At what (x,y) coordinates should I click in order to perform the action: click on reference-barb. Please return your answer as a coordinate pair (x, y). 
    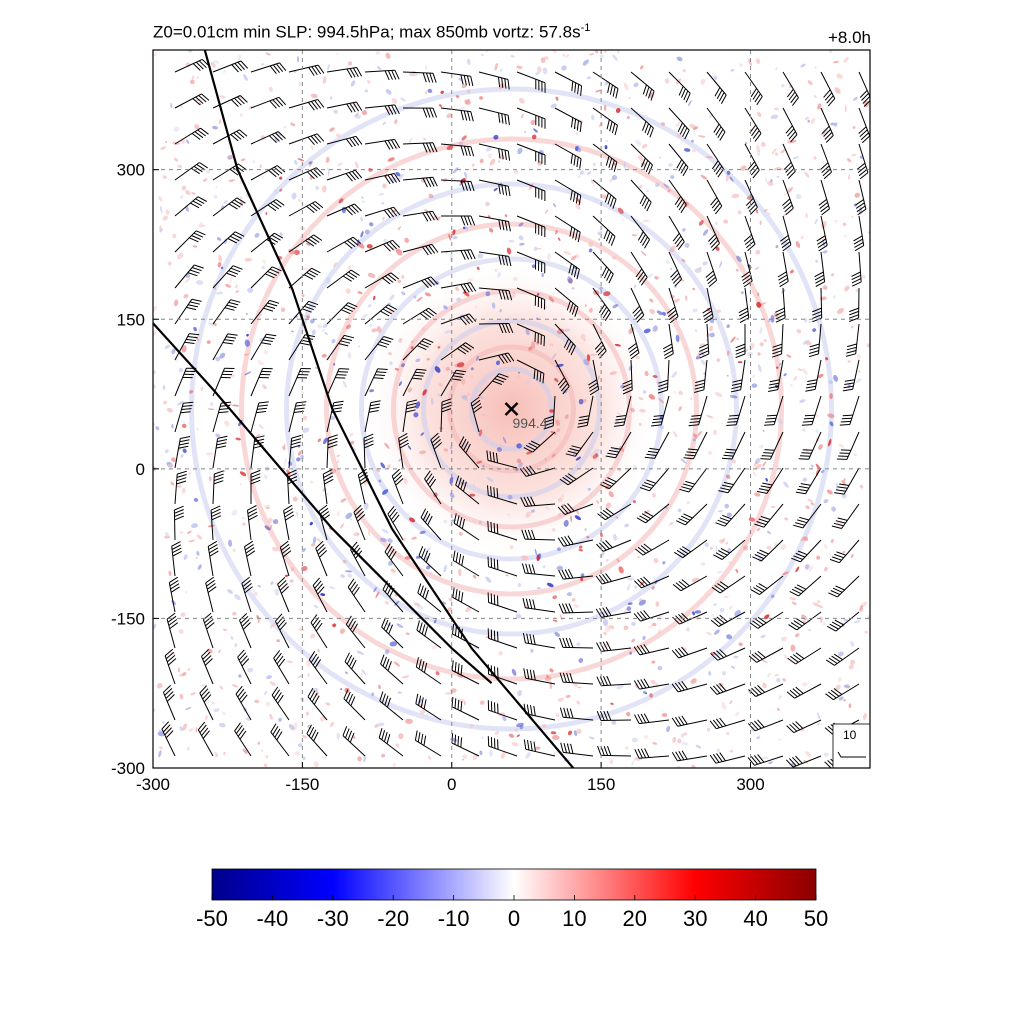
    Looking at the image, I should click on (851, 754).